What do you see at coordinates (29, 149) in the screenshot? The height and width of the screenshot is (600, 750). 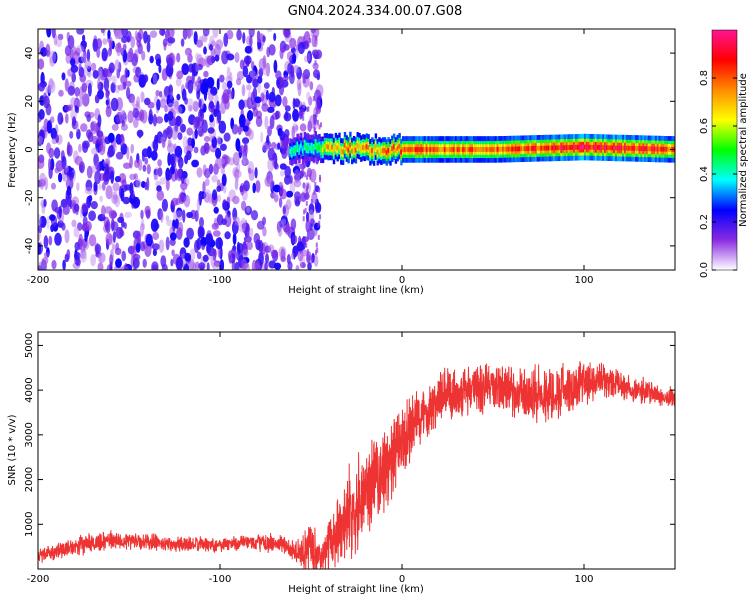 I see `y-tick-label: 0` at bounding box center [29, 149].